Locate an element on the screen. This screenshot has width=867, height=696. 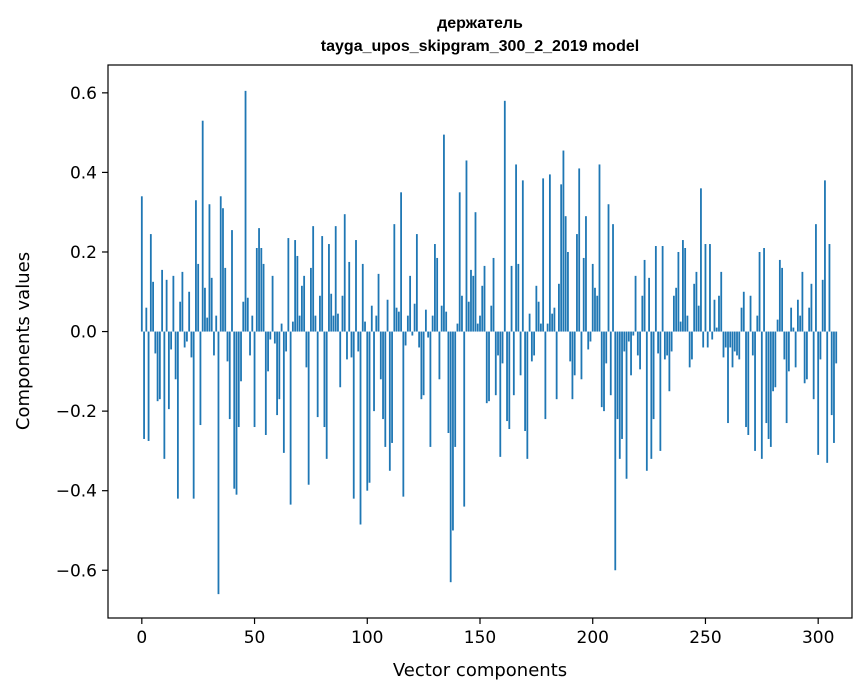
y-axis-ticks: −0.6 −0.4 −0.2 0.0 0.2 0.4 0.6 is located at coordinates (82, 332).